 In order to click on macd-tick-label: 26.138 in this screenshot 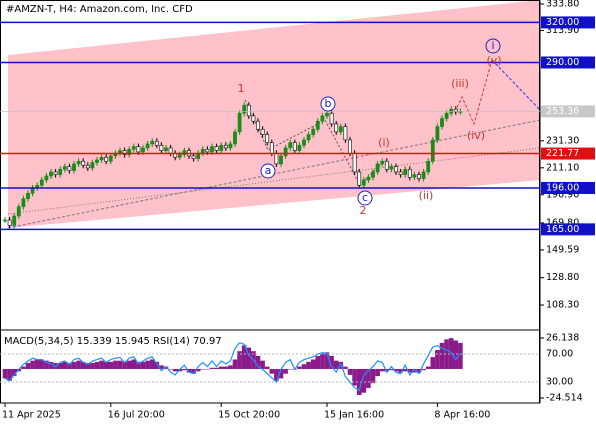, I will do `click(562, 338)`.